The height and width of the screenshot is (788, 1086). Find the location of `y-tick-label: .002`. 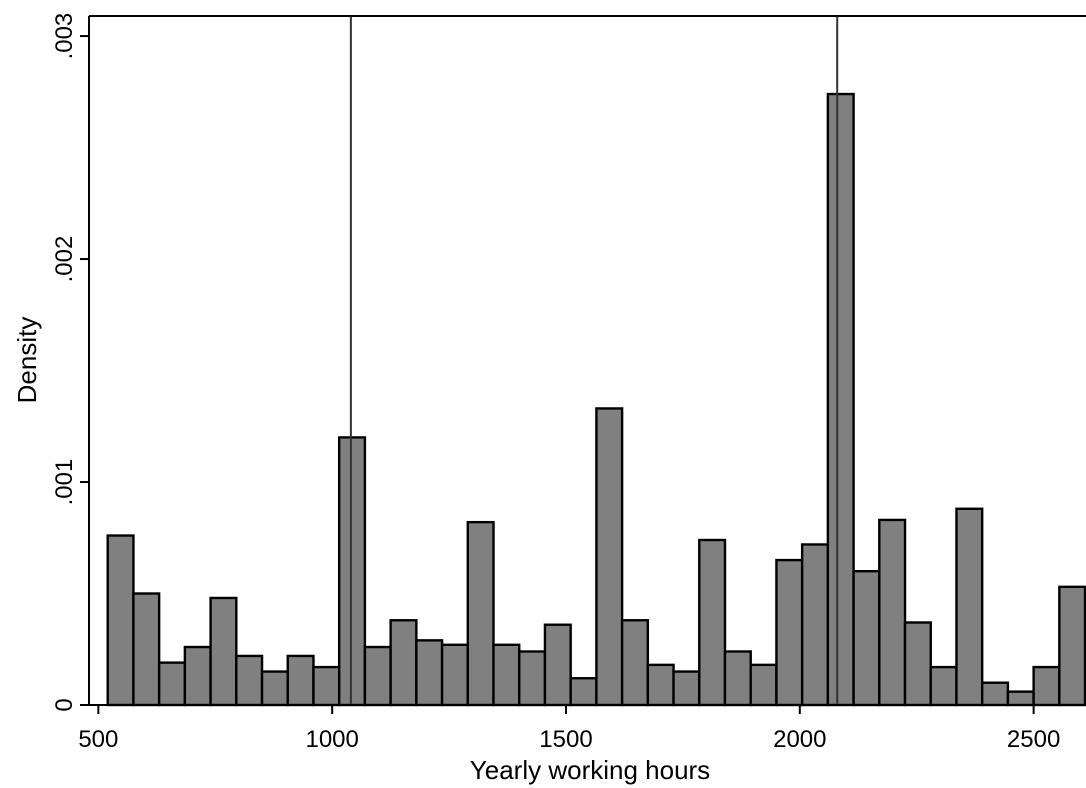

y-tick-label: .002 is located at coordinates (64, 259).